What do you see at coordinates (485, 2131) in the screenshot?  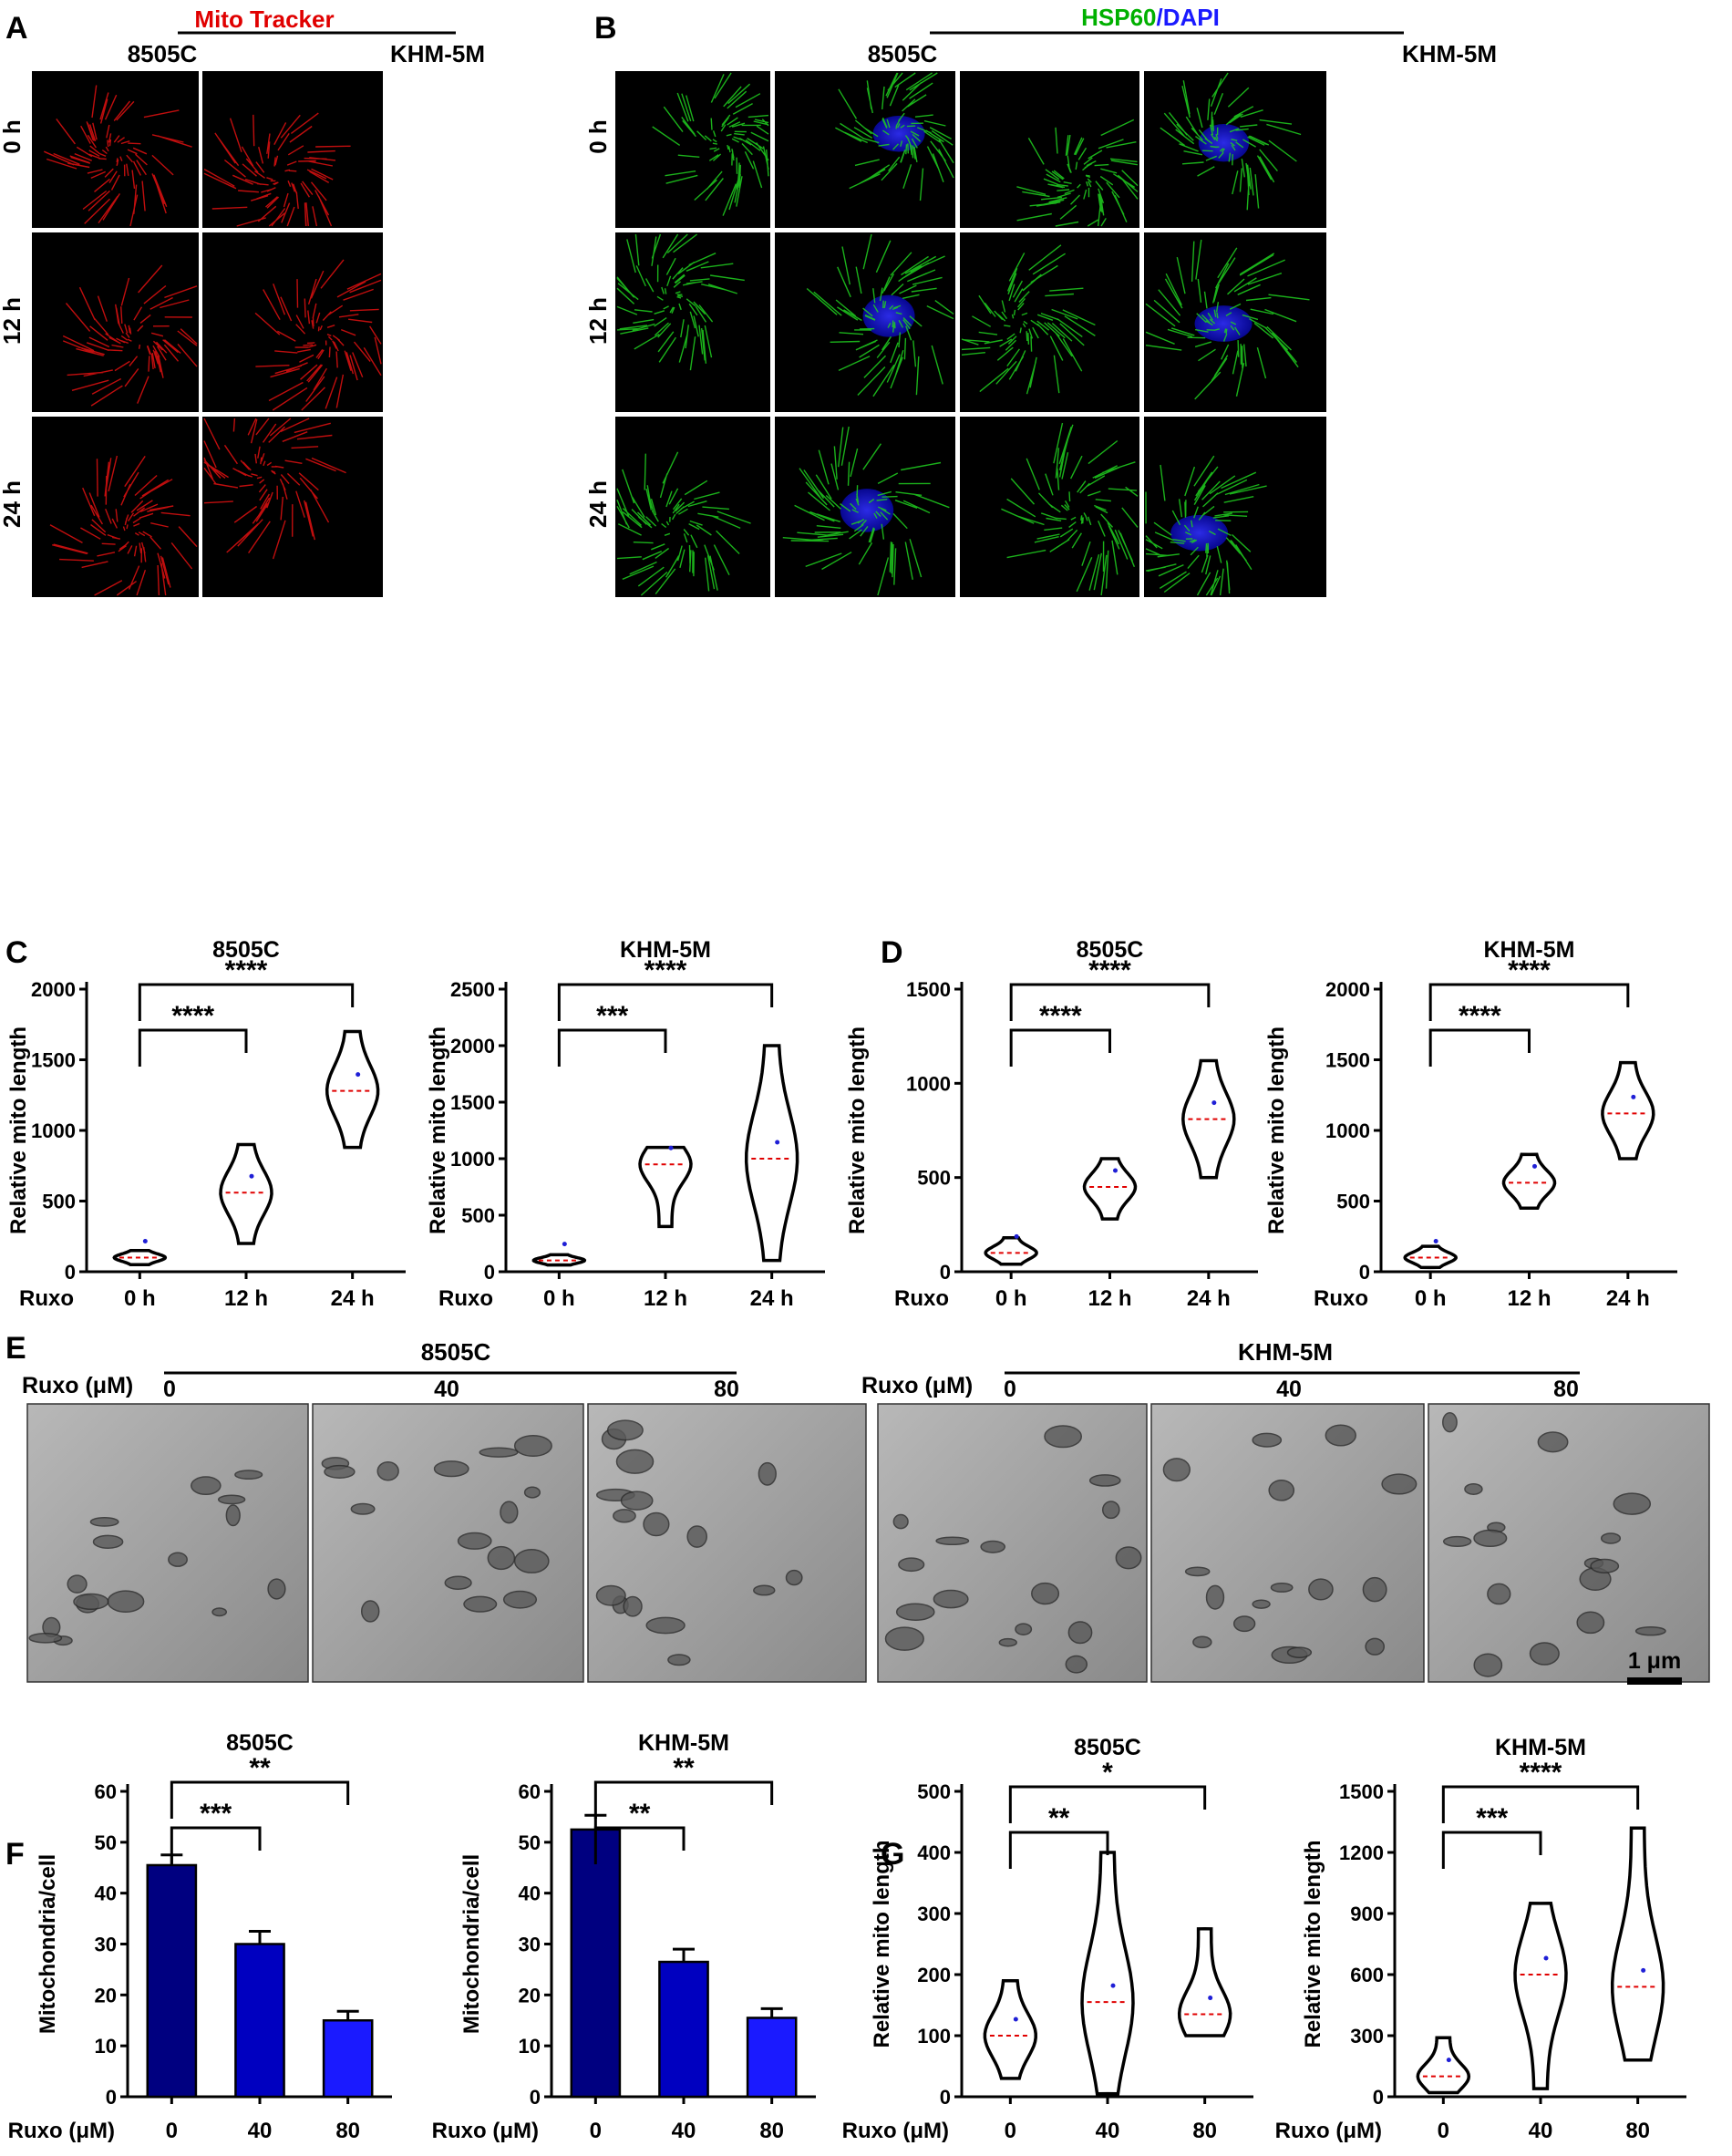 I see `treatment-label: Ruxo (μM)` at bounding box center [485, 2131].